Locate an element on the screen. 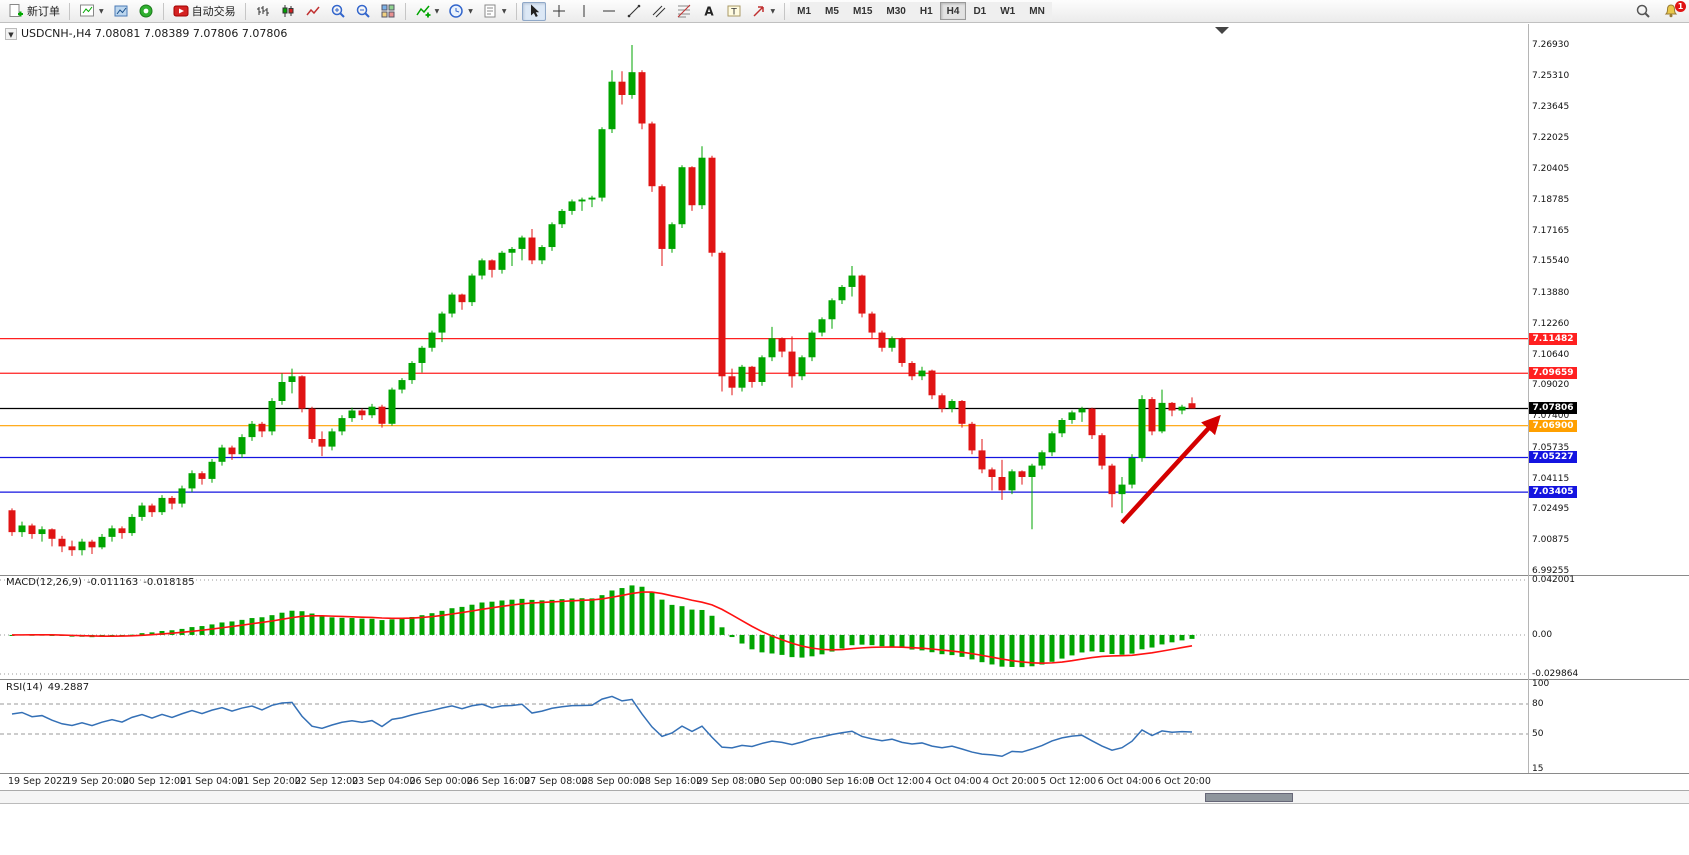 Image resolution: width=1689 pixels, height=855 pixels. macd-histogram is located at coordinates (602, 626).